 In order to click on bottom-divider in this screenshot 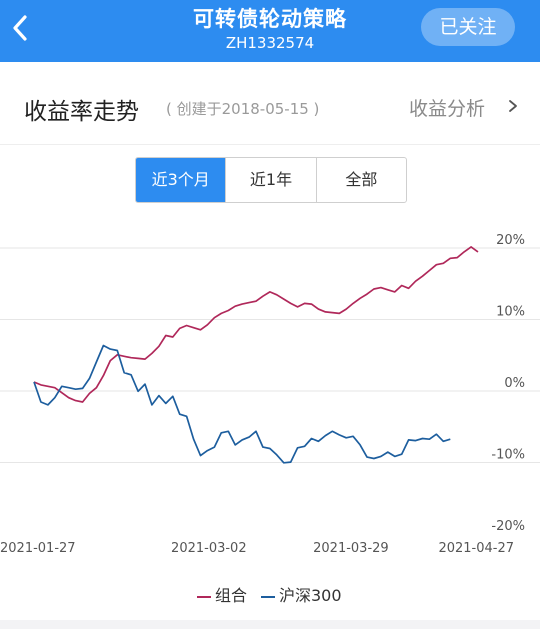, I will do `click(270, 624)`.